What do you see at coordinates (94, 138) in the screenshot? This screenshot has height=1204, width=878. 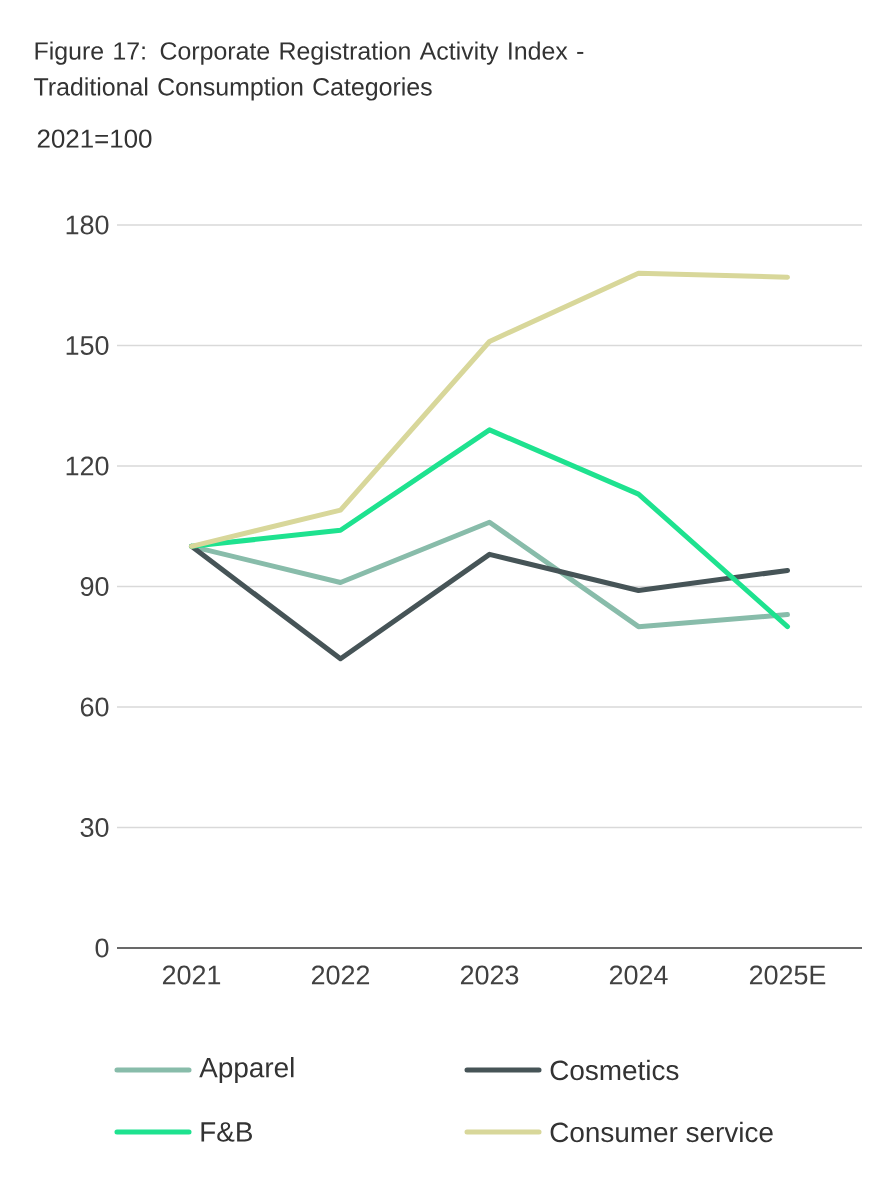 I see `chart-subtitle: 2021=100` at bounding box center [94, 138].